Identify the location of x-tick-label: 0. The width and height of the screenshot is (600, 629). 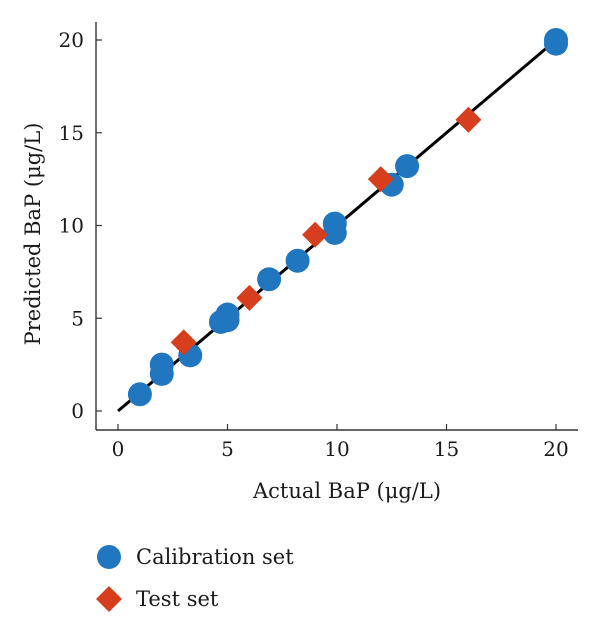
(118, 449).